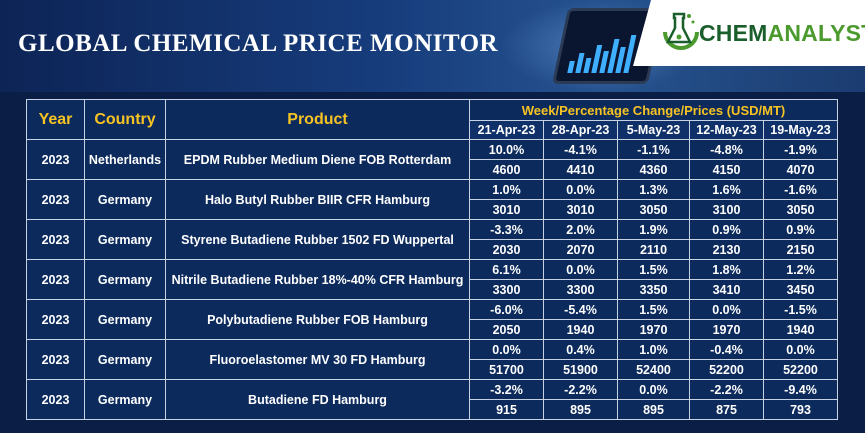  I want to click on cell-price: 915, so click(506, 409).